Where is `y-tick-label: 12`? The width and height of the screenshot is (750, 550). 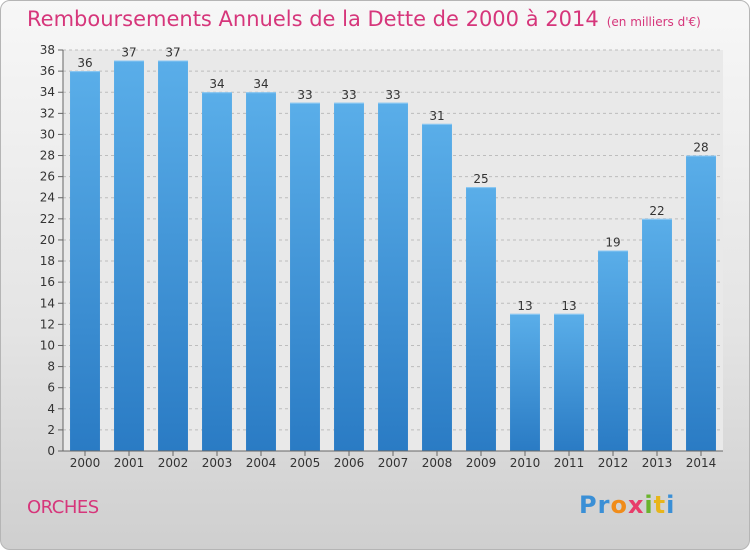
y-tick-label: 12 is located at coordinates (47, 324).